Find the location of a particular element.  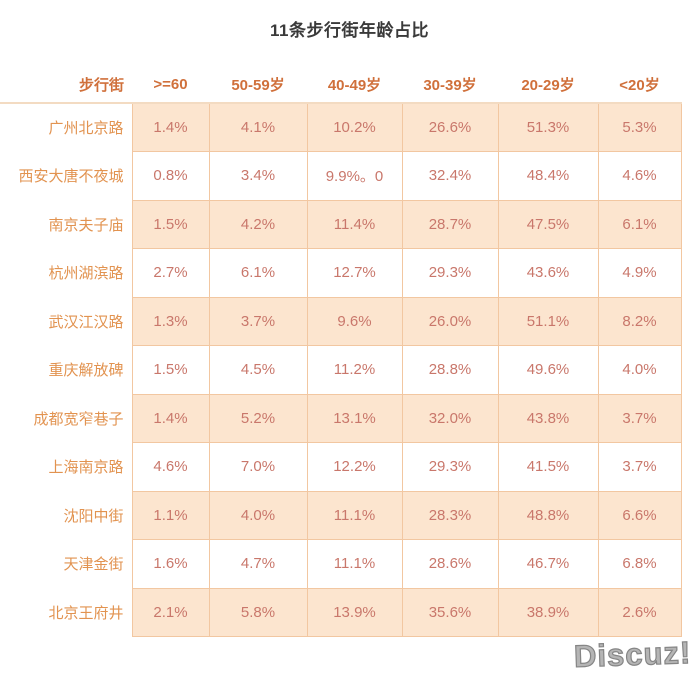

percentage-cell: 4.7% is located at coordinates (258, 564).